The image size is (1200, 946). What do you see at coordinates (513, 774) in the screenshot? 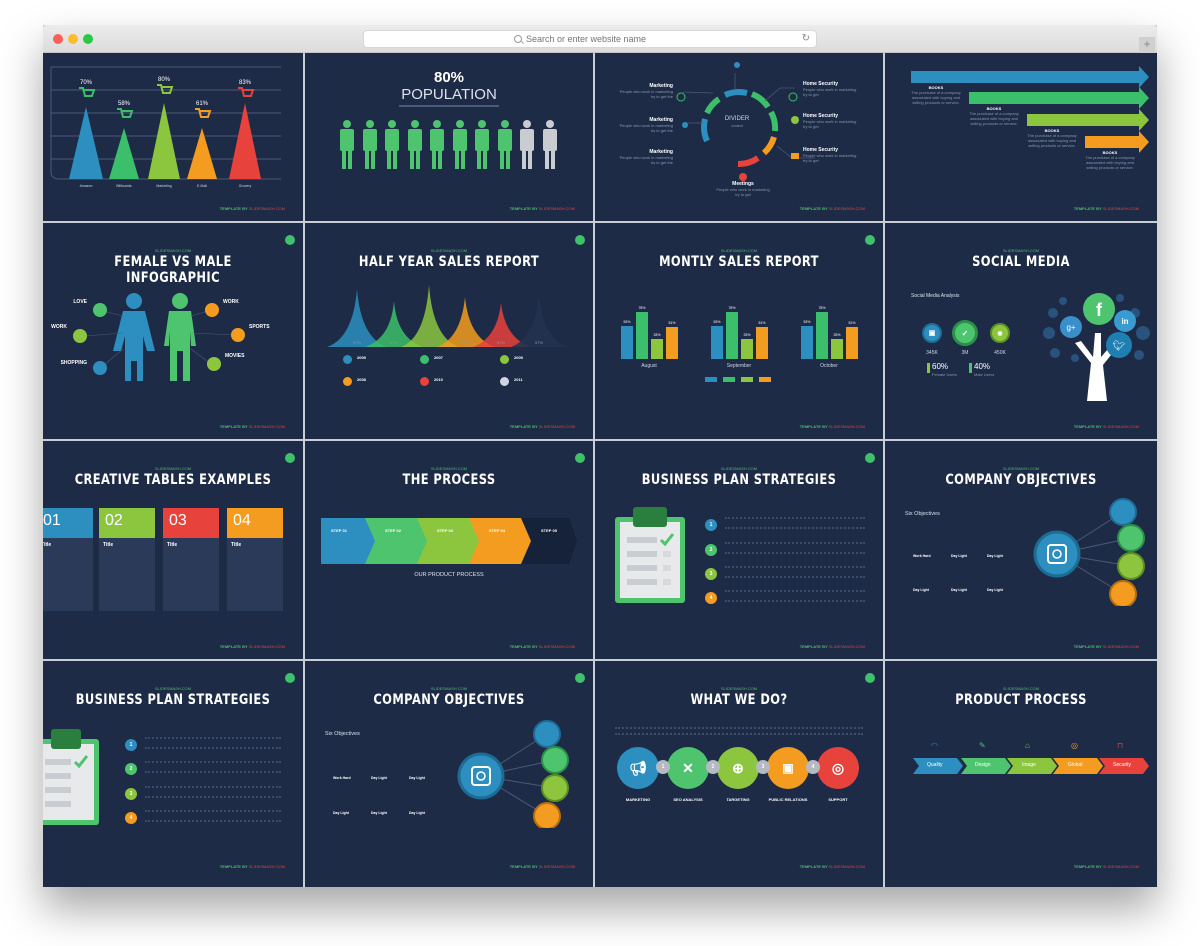
I see `objectives-hub` at bounding box center [513, 774].